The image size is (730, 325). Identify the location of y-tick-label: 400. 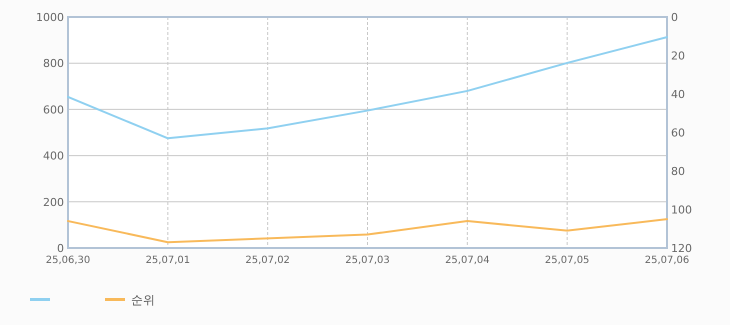
(53, 156).